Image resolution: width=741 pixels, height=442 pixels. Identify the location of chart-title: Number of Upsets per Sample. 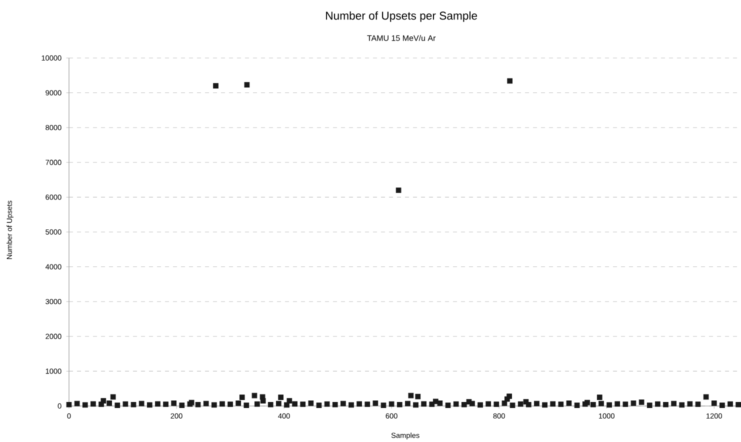
(402, 16).